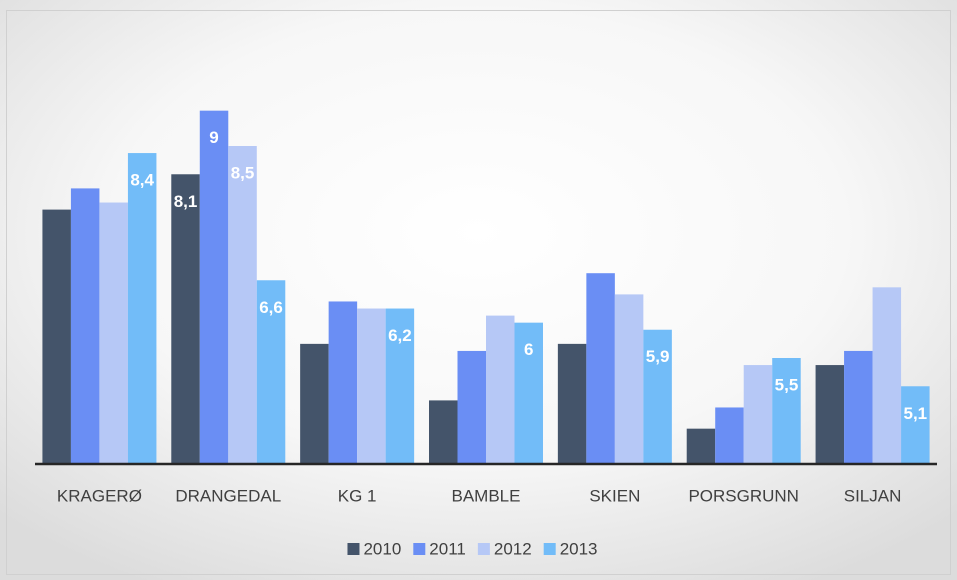 The height and width of the screenshot is (580, 957). I want to click on data-label: 9, so click(213, 137).